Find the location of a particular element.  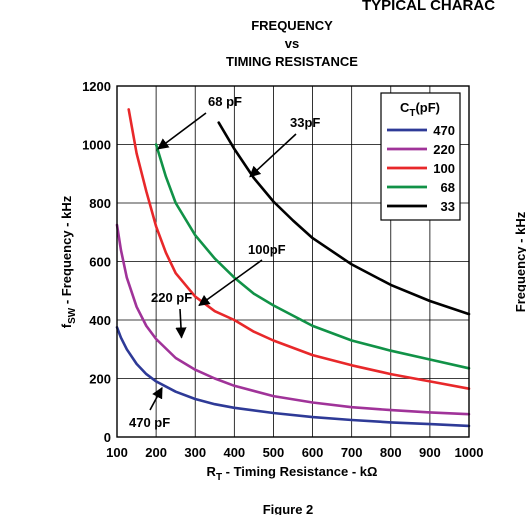

x-tick-label: 600 is located at coordinates (313, 452).